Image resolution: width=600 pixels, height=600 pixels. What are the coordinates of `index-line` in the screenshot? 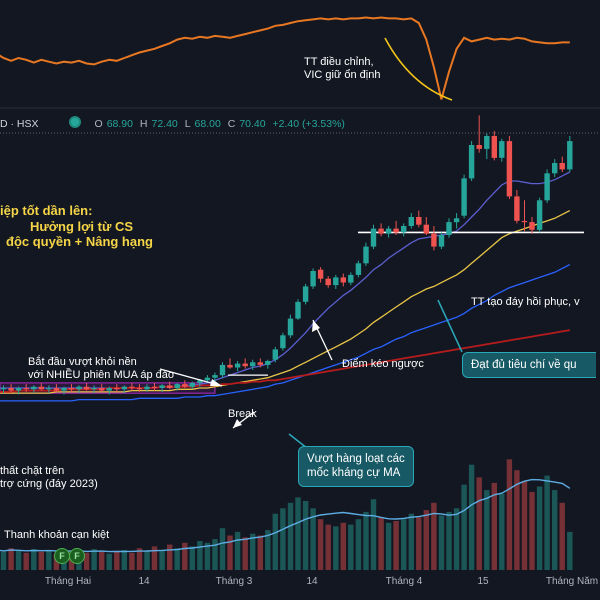 It's located at (285, 58).